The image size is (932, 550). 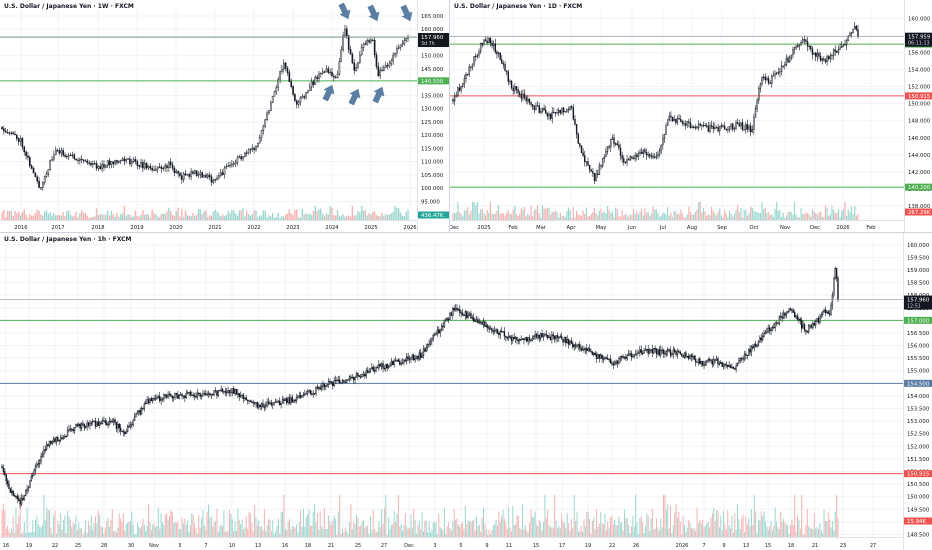 I want to click on x-tick-label: Sep, so click(x=722, y=228).